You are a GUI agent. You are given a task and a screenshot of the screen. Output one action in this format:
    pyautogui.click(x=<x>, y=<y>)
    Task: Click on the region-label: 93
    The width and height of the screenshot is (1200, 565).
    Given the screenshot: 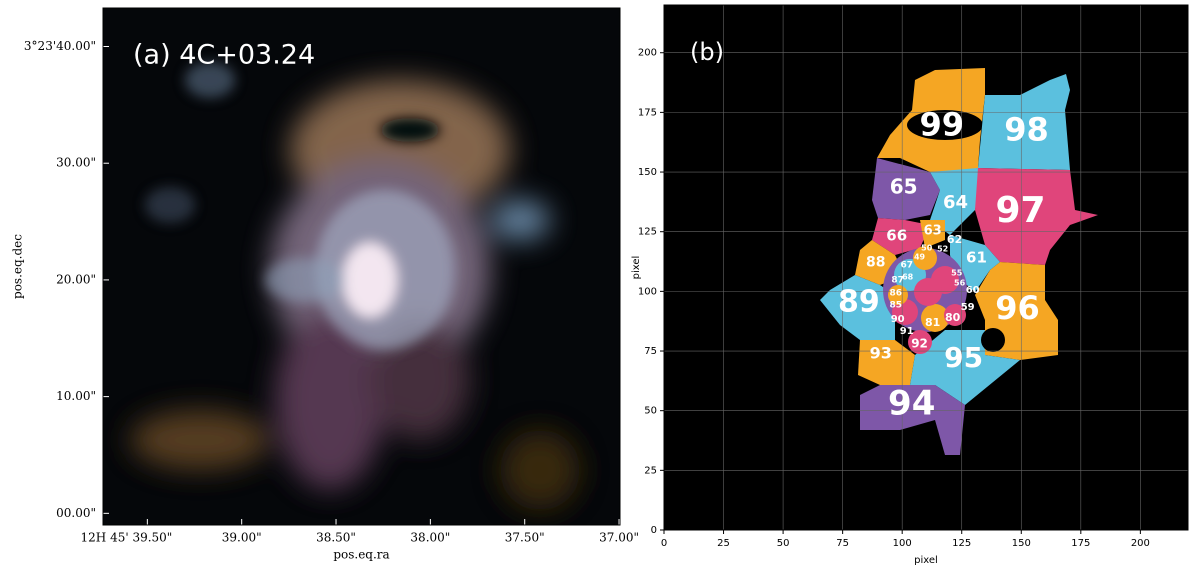 What is the action you would take?
    pyautogui.click(x=881, y=352)
    